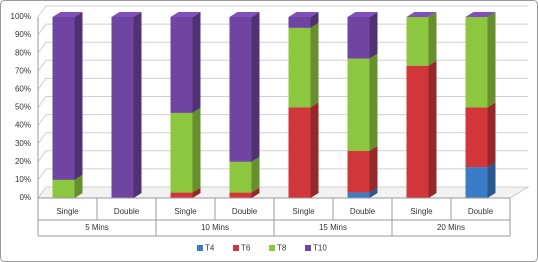 The height and width of the screenshot is (262, 538). What do you see at coordinates (23, 34) in the screenshot?
I see `y-tick-label: 90%` at bounding box center [23, 34].